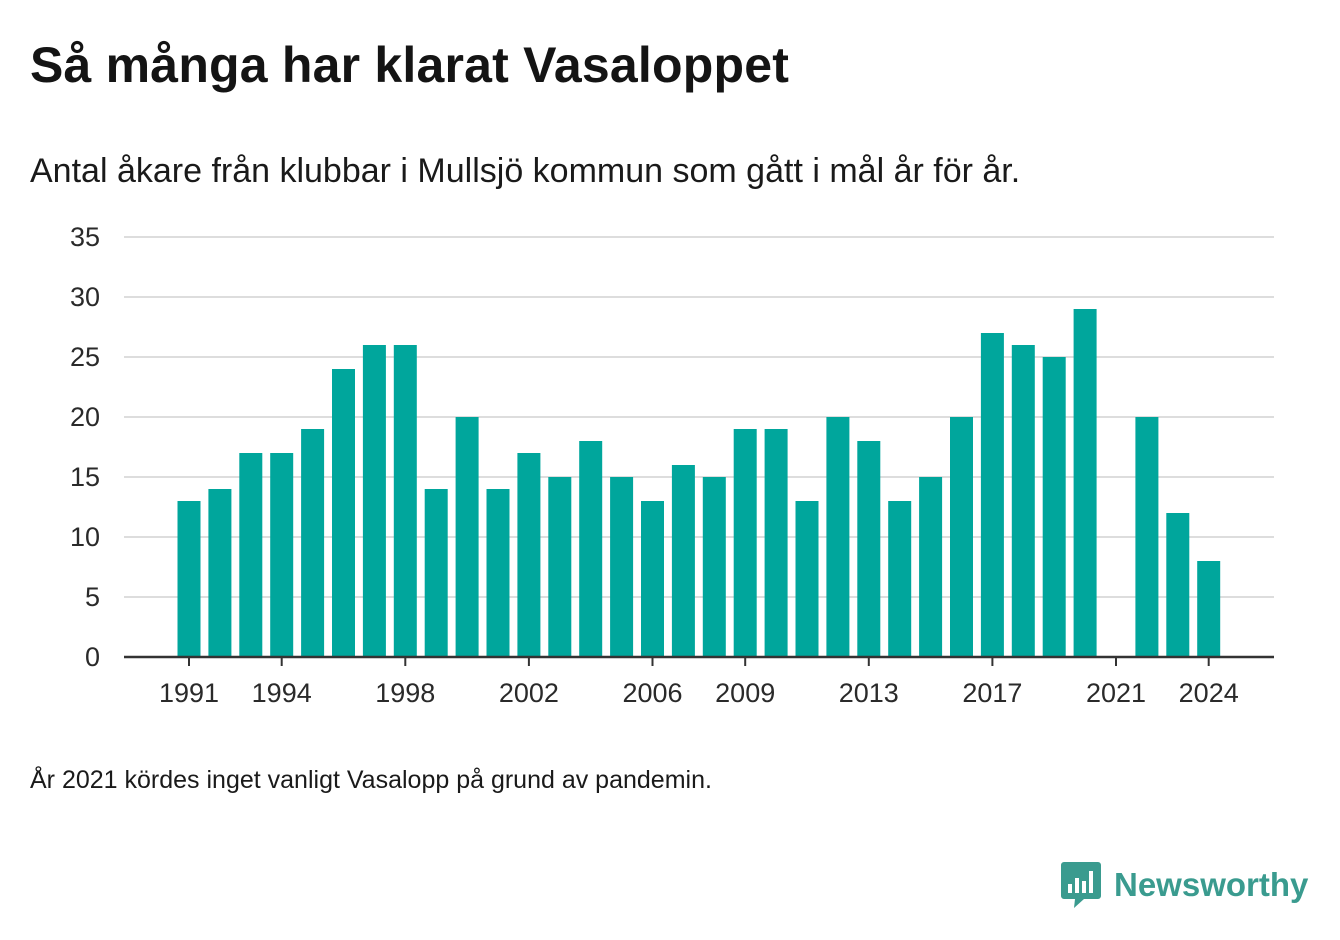 The image size is (1340, 940). I want to click on x-tick-label: 2013, so click(869, 693).